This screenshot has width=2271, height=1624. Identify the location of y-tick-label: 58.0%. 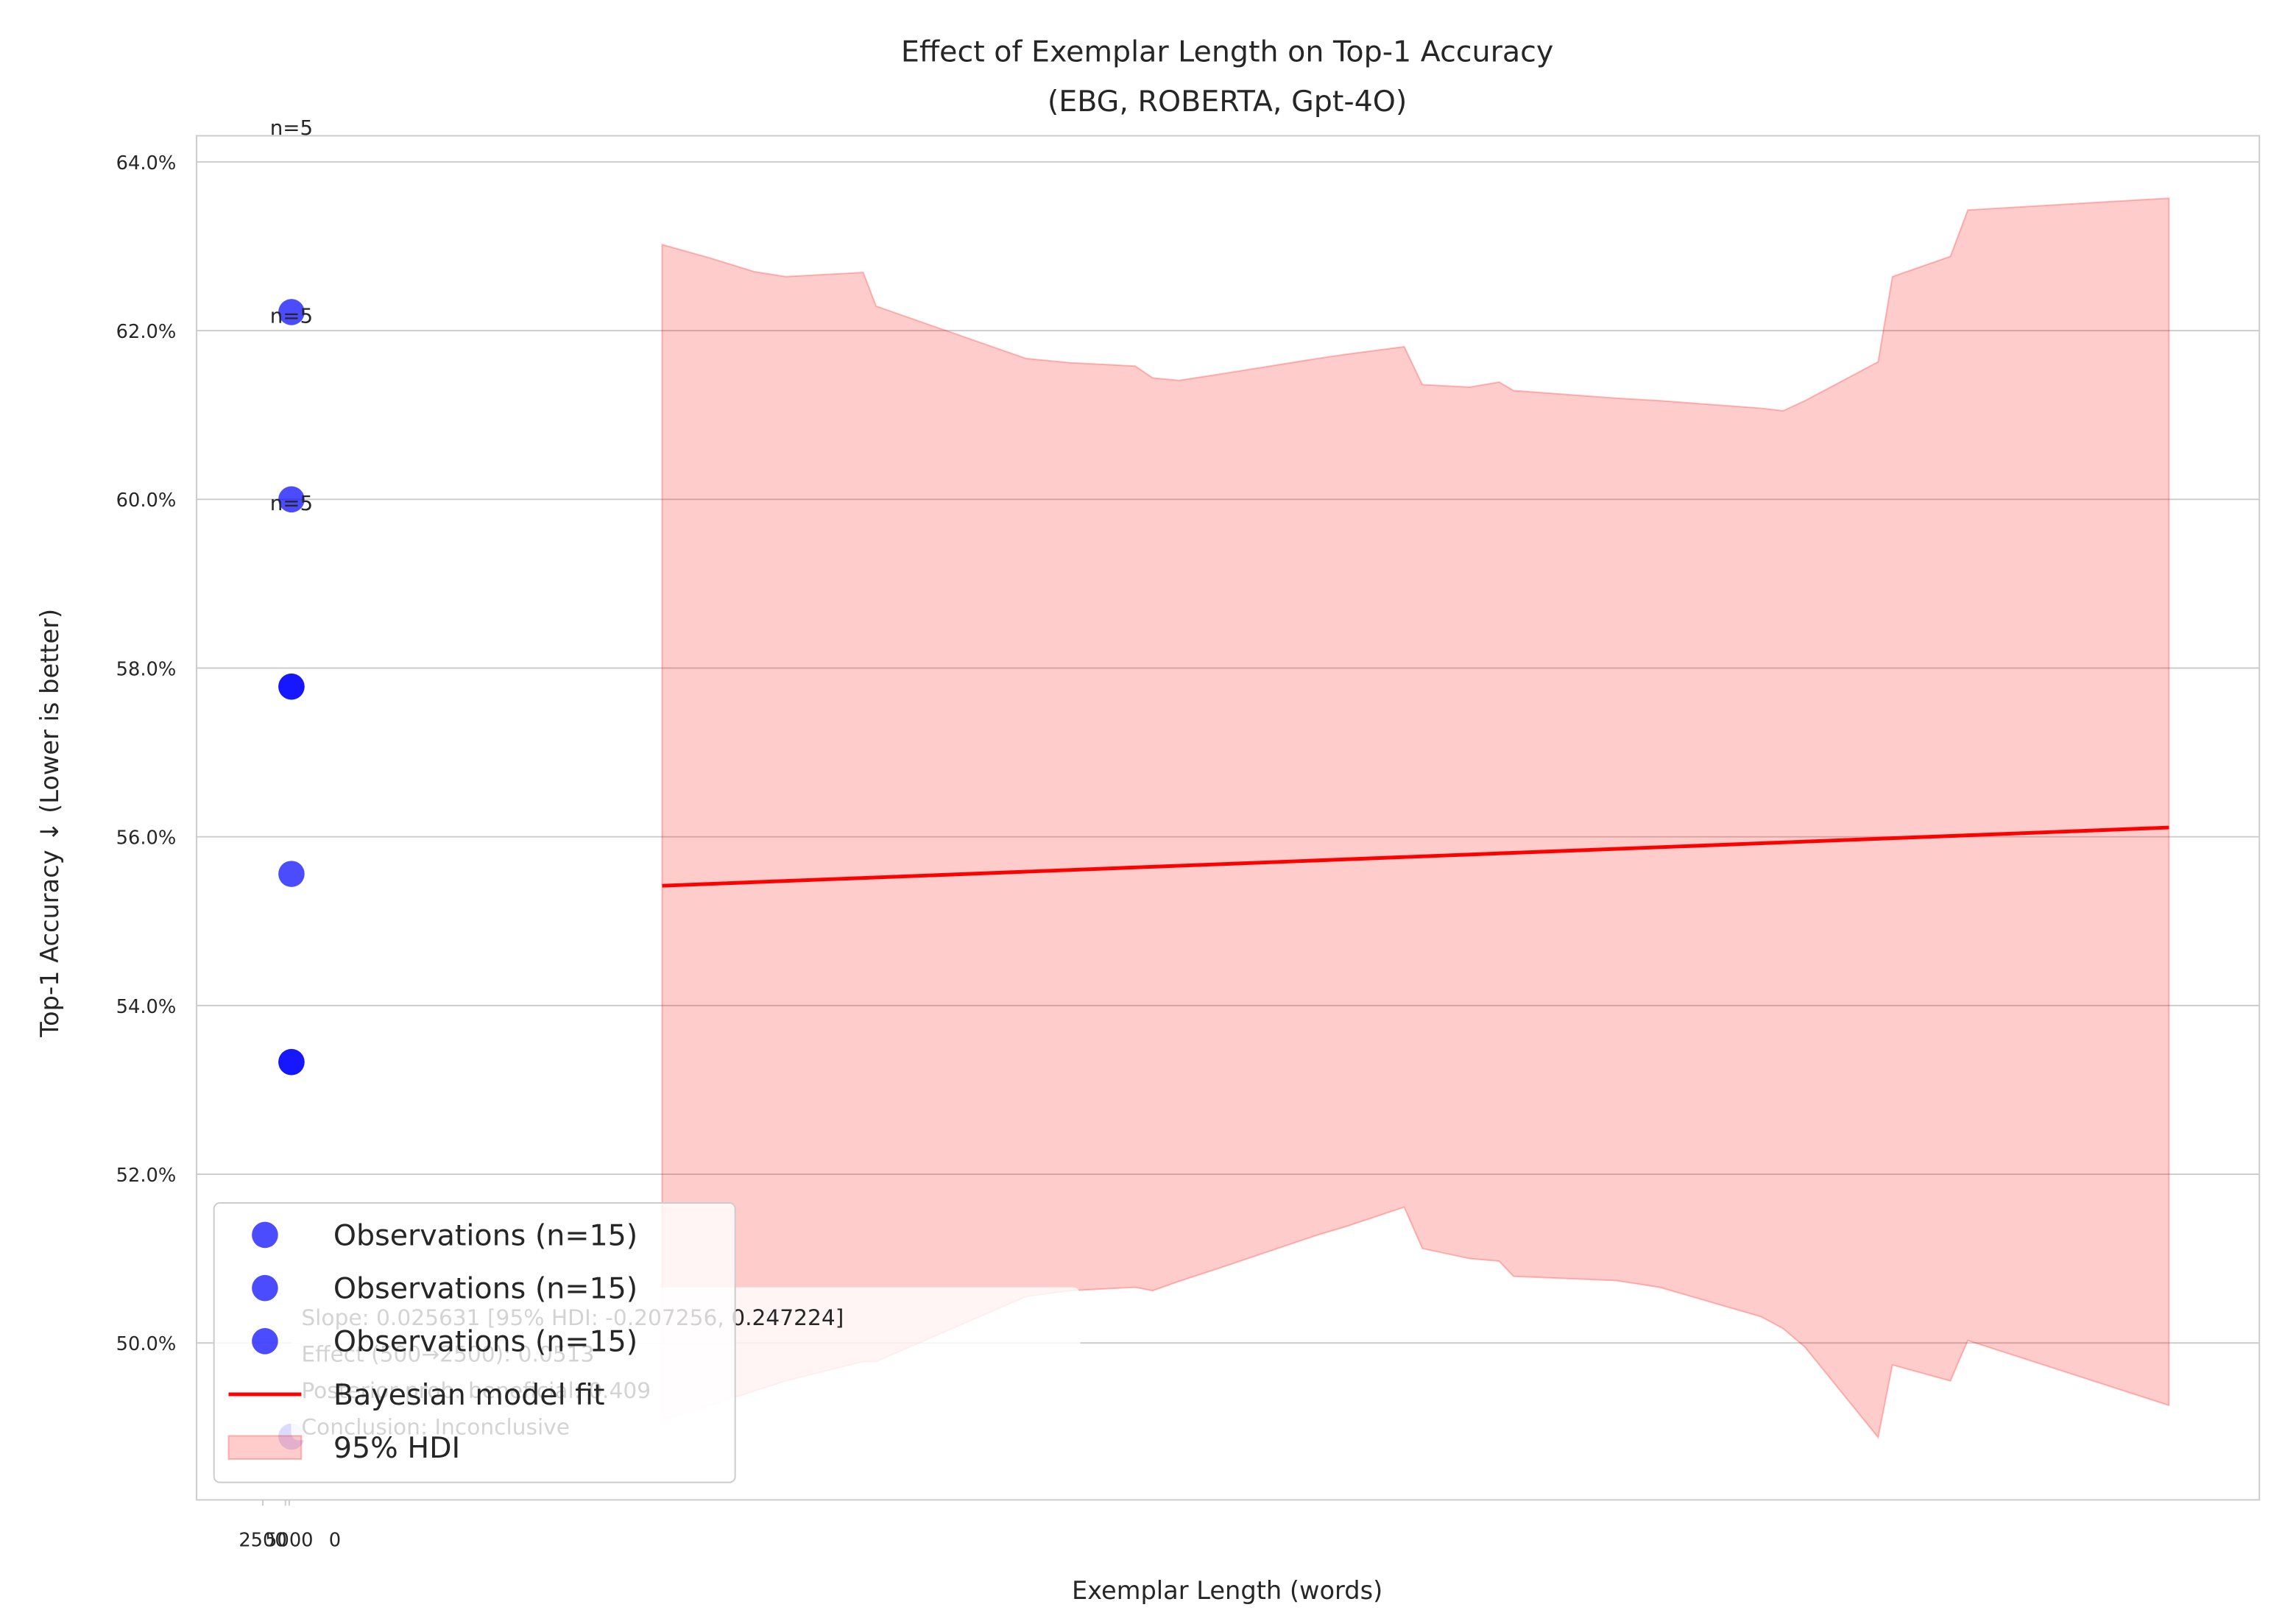
(146, 669).